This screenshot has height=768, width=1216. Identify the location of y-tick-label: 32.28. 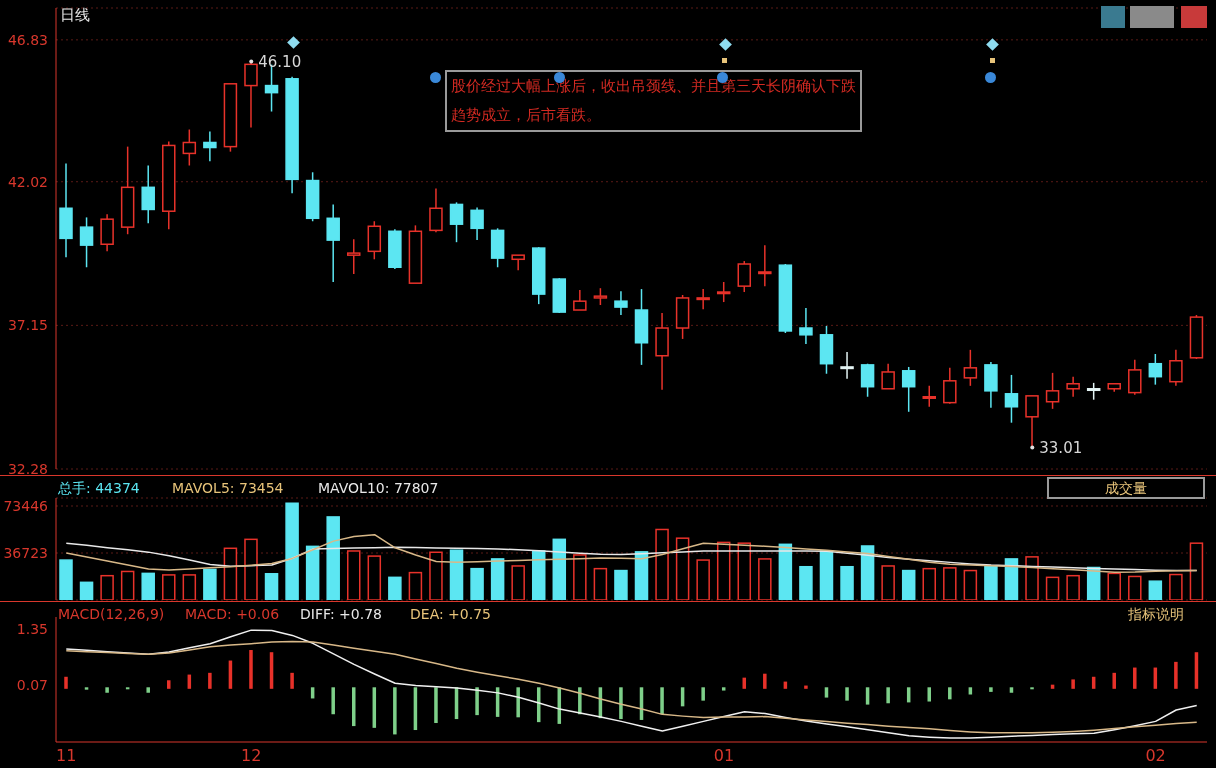
(27, 468).